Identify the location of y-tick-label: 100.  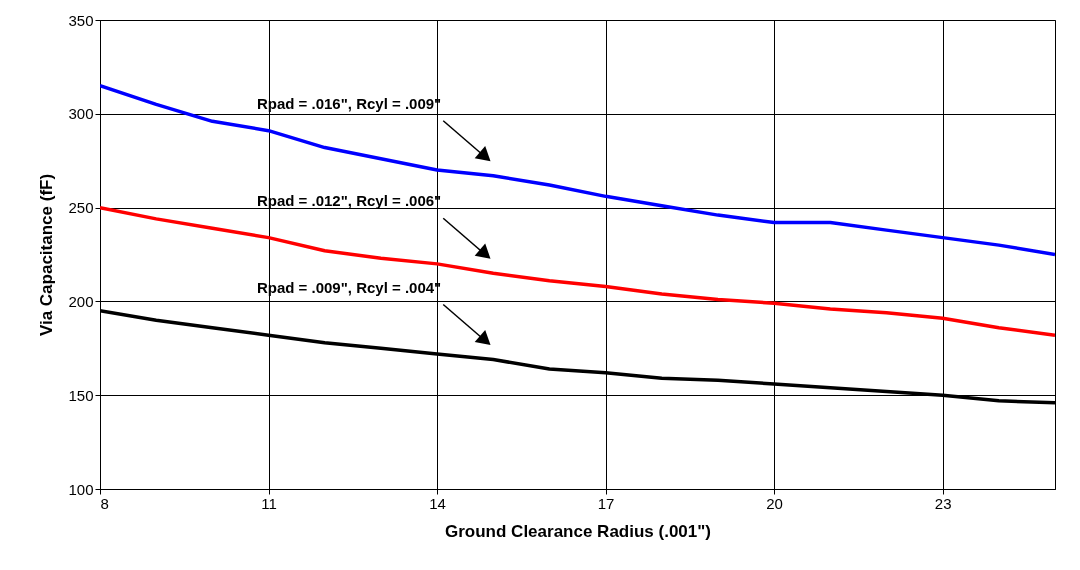
(81, 489).